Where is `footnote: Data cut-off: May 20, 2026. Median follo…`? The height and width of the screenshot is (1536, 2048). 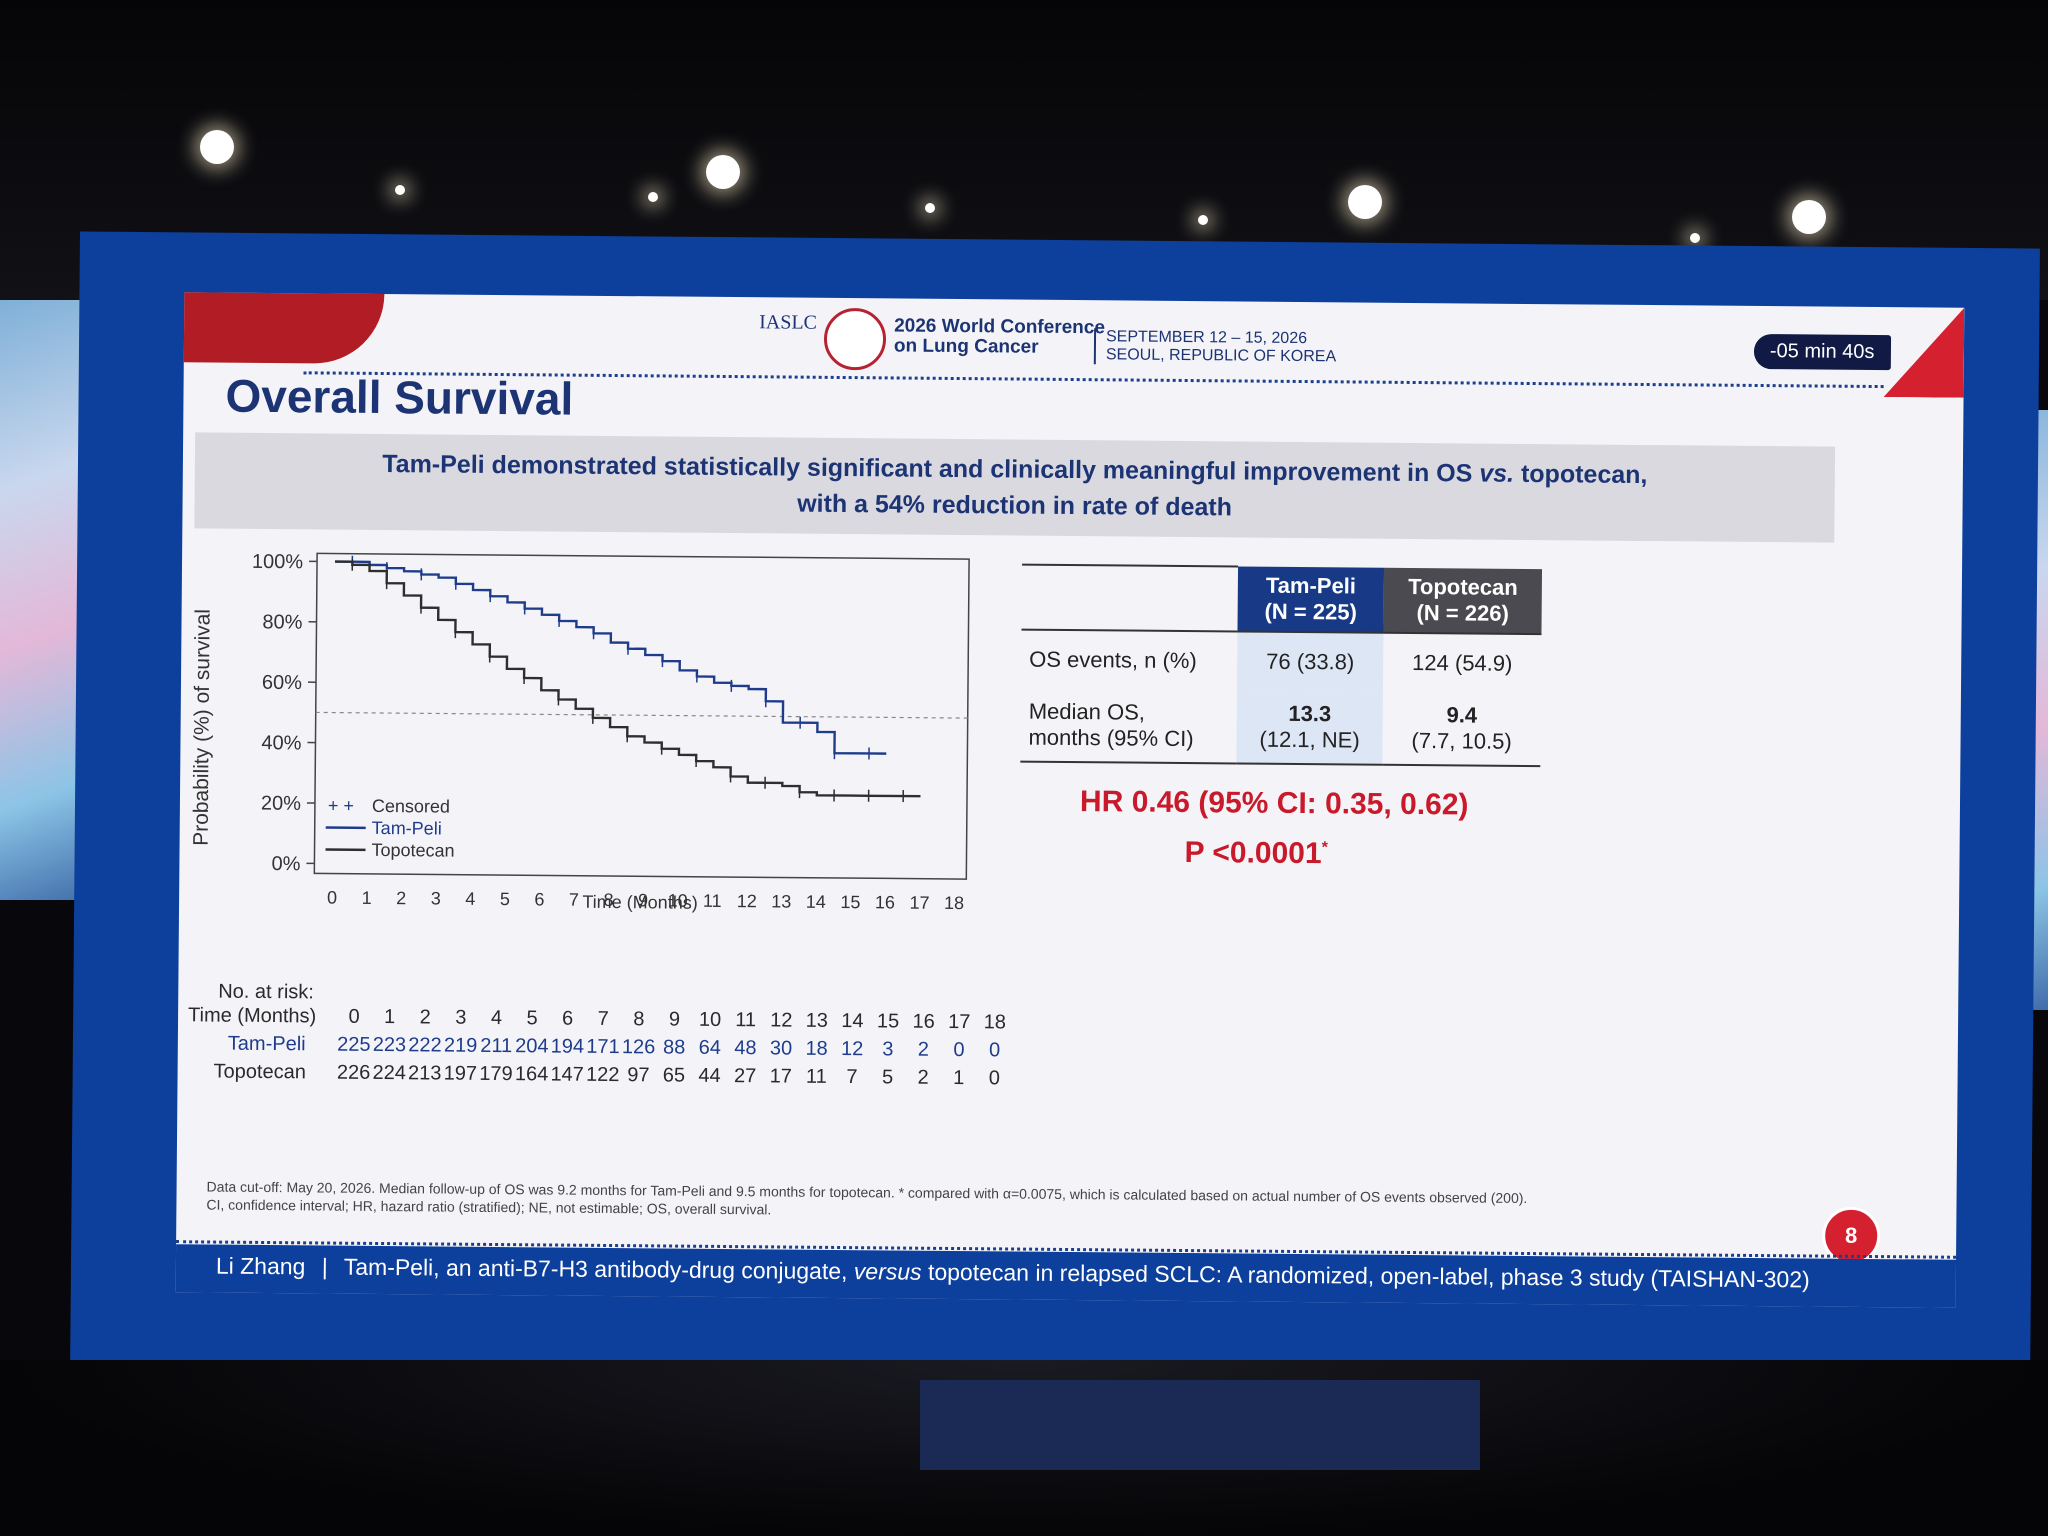 footnote: Data cut-off: May 20, 2026. Median follo… is located at coordinates (867, 1198).